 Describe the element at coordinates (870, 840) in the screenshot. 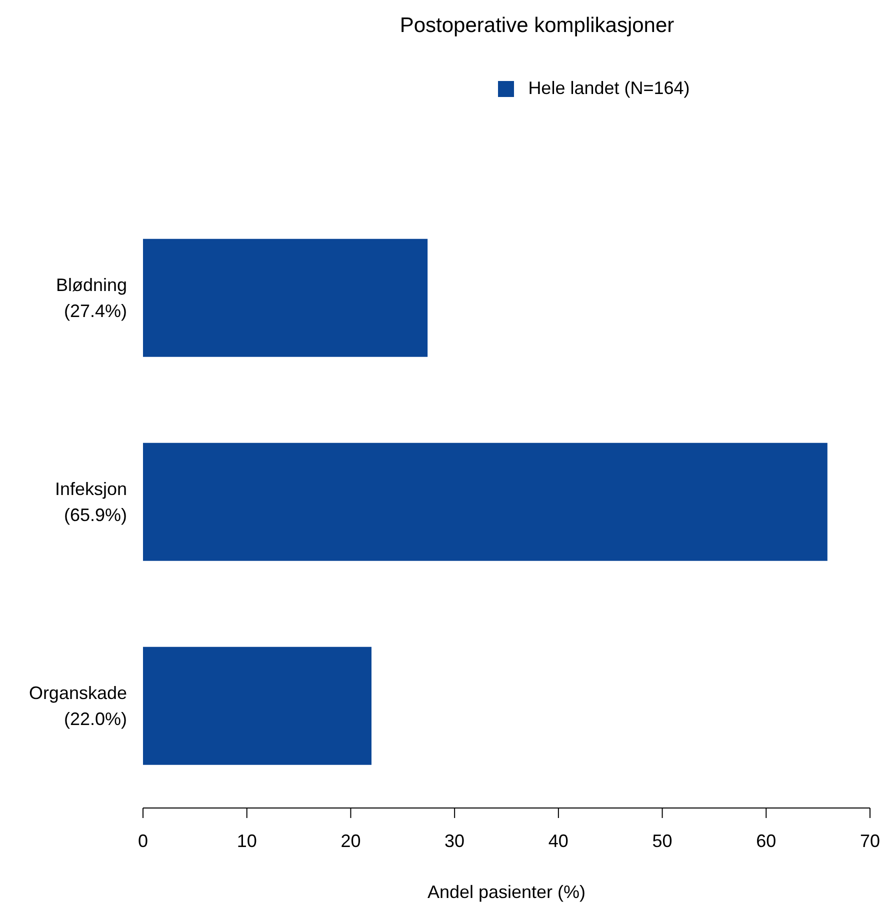

I see `x-tick-label: 70` at that location.